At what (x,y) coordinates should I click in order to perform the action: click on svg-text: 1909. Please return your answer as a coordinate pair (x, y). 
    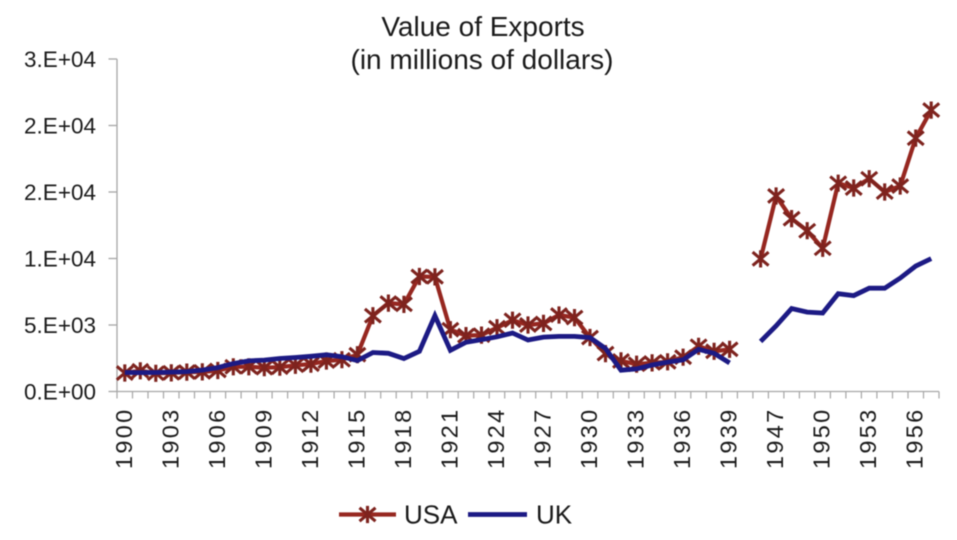
    Looking at the image, I should click on (263, 438).